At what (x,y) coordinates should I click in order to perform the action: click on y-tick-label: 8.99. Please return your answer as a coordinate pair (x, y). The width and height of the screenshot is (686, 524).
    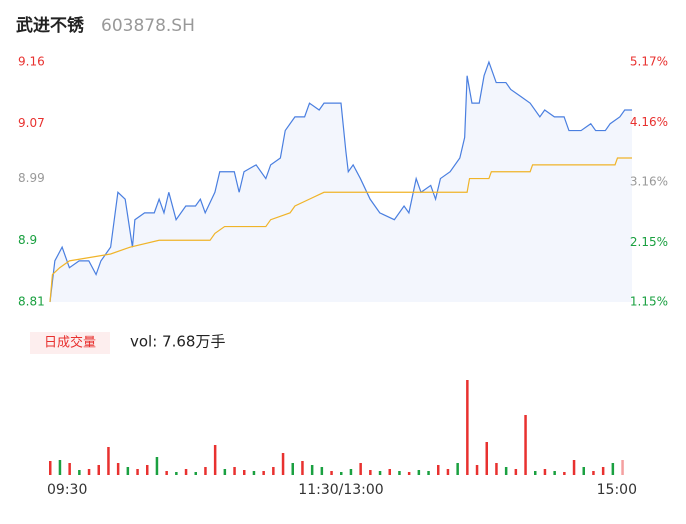
    Looking at the image, I should click on (31, 178).